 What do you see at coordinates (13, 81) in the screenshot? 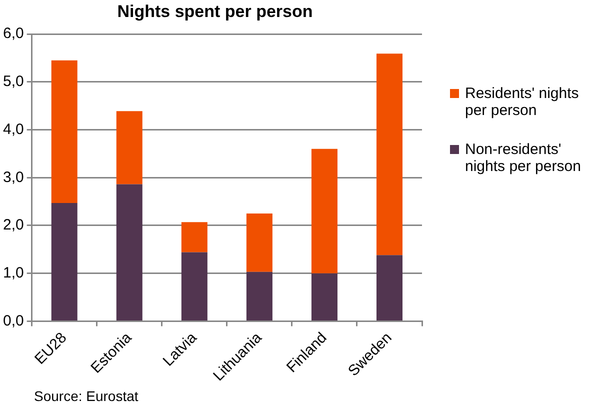
I see `y-tick-label: 5,0` at bounding box center [13, 81].